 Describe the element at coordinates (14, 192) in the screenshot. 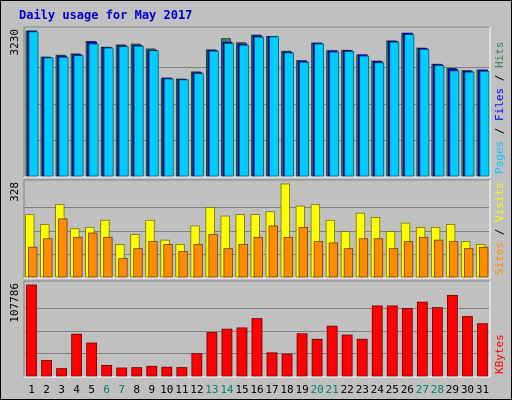

I see `panel-visits-ymax-label: 328` at that location.